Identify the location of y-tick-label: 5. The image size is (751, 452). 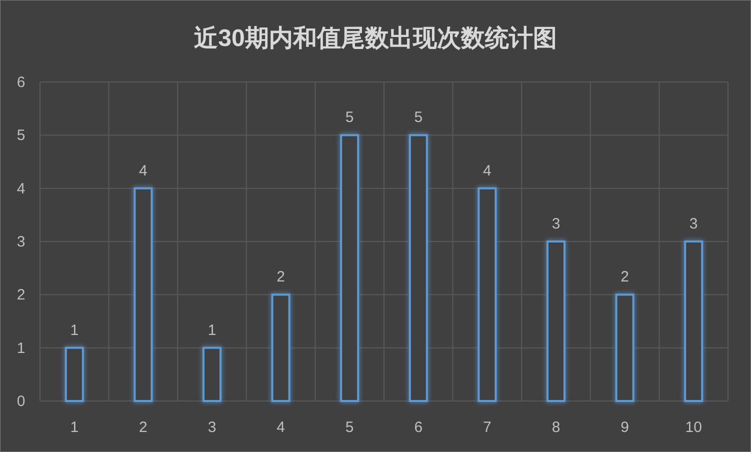
(21, 135).